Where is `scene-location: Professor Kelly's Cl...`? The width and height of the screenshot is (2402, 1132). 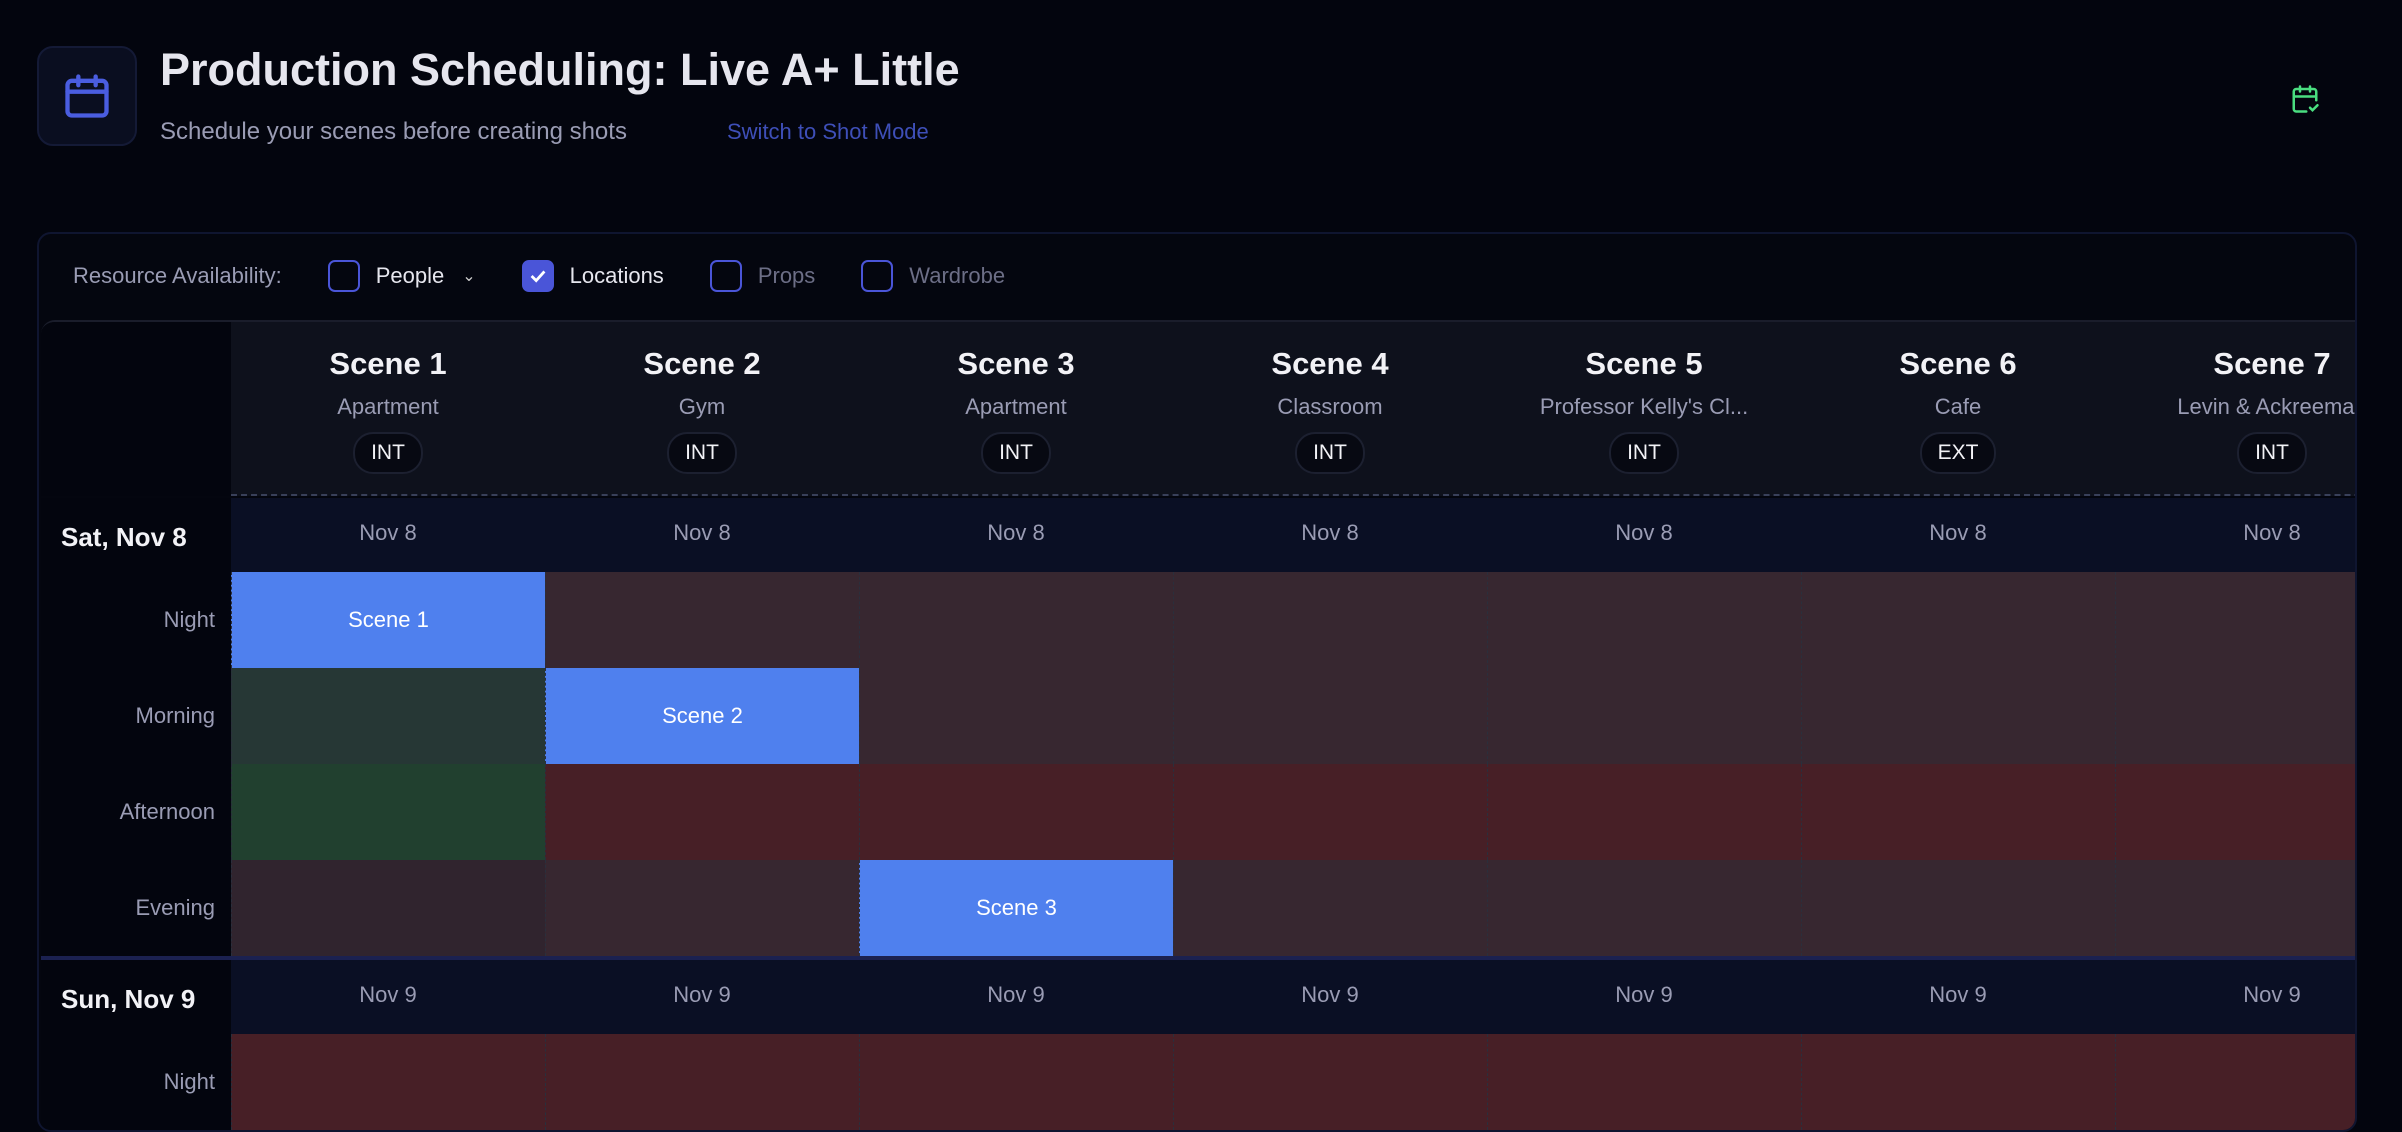
scene-location: Professor Kelly's Cl... is located at coordinates (1644, 406).